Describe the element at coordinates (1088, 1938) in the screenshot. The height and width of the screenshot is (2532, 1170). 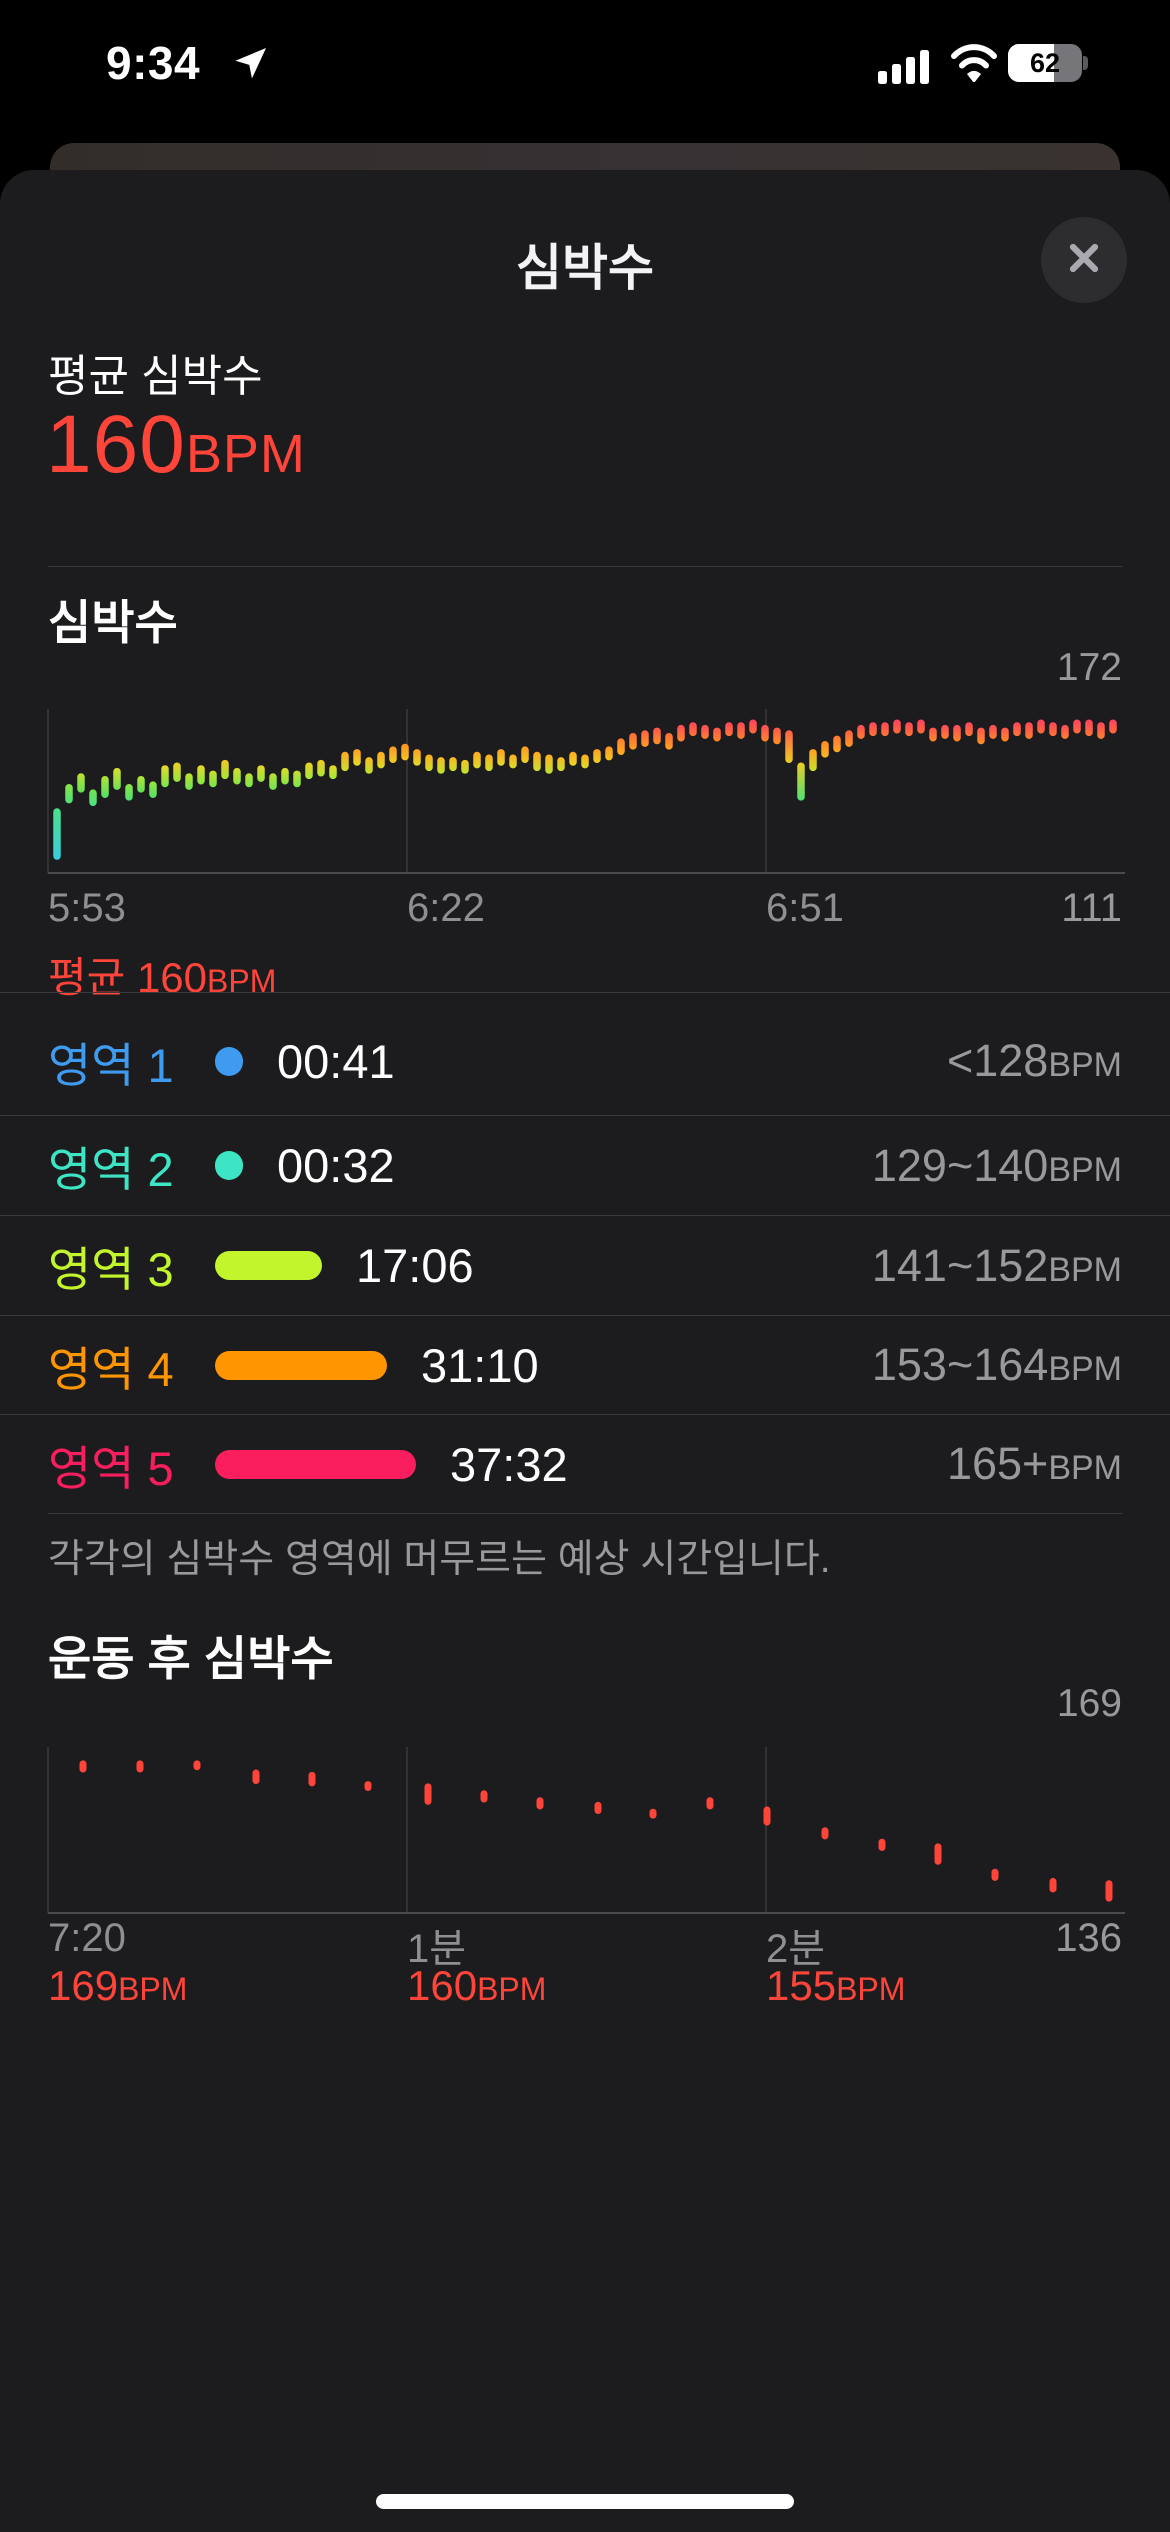
I see `recovery-chart-min-label: 136` at that location.